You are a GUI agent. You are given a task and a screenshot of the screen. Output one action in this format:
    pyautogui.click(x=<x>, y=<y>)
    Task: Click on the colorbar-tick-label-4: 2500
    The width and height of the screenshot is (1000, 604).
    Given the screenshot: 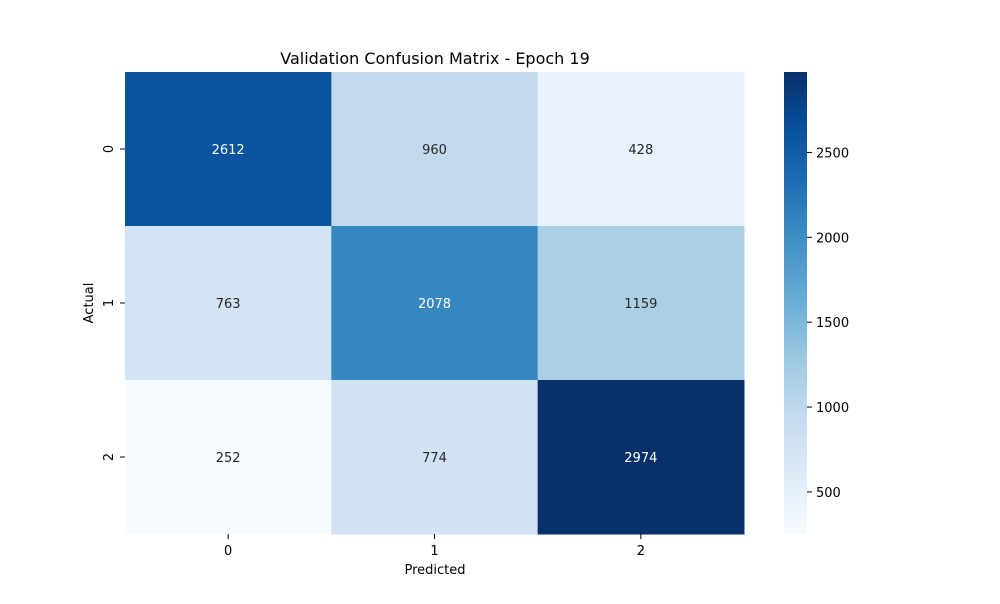 What is the action you would take?
    pyautogui.click(x=832, y=153)
    